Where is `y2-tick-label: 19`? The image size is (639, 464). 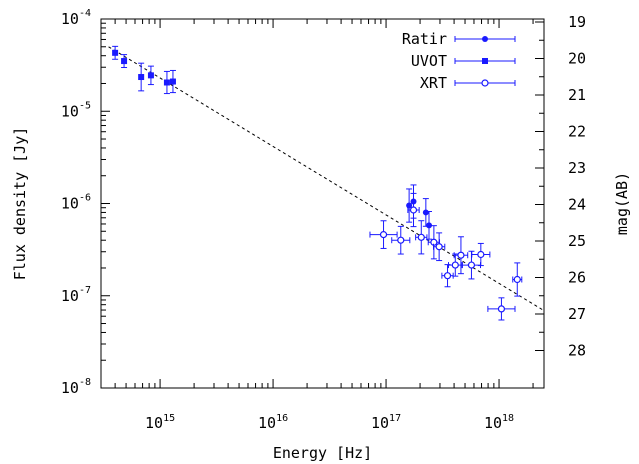 y2-tick-label: 19 is located at coordinates (577, 22).